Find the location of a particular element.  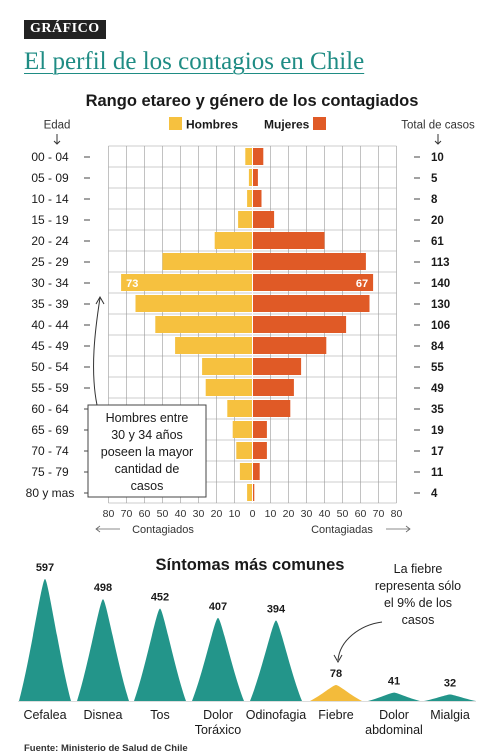

age-tick-label: 10 - 14 is located at coordinates (50, 199).